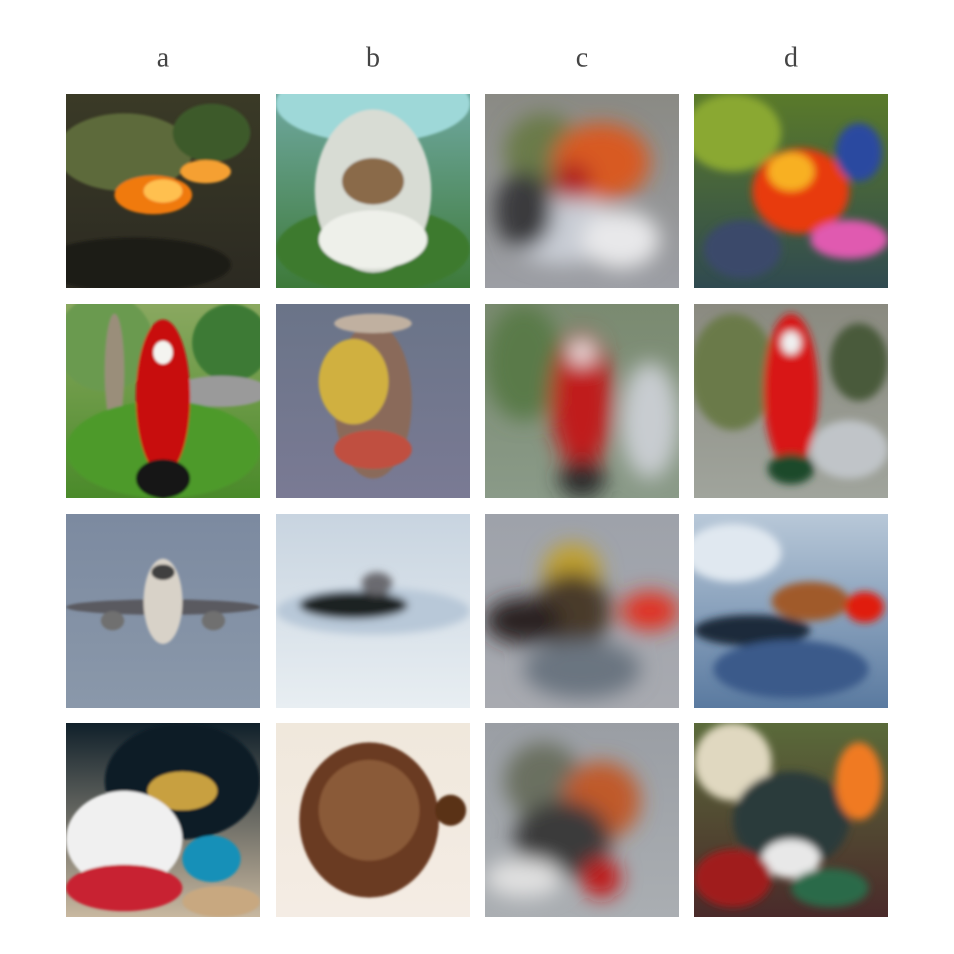 Image resolution: width=954 pixels, height=954 pixels. Describe the element at coordinates (163, 57) in the screenshot. I see `column-label: a` at that location.